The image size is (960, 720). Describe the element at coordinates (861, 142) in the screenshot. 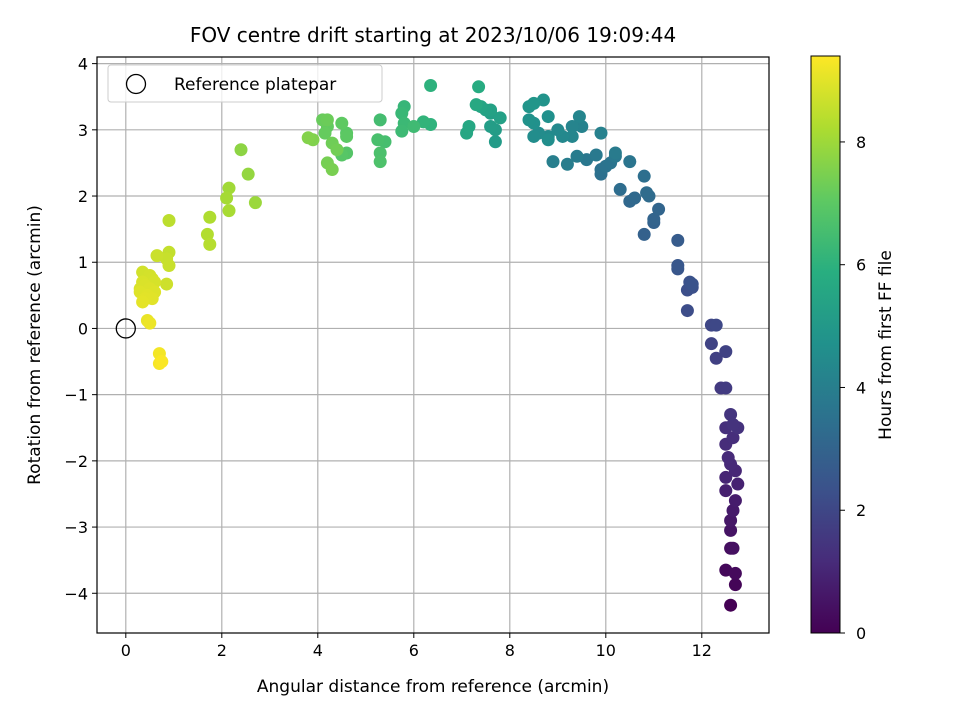

I see `colorbar-tick-label: 8` at that location.